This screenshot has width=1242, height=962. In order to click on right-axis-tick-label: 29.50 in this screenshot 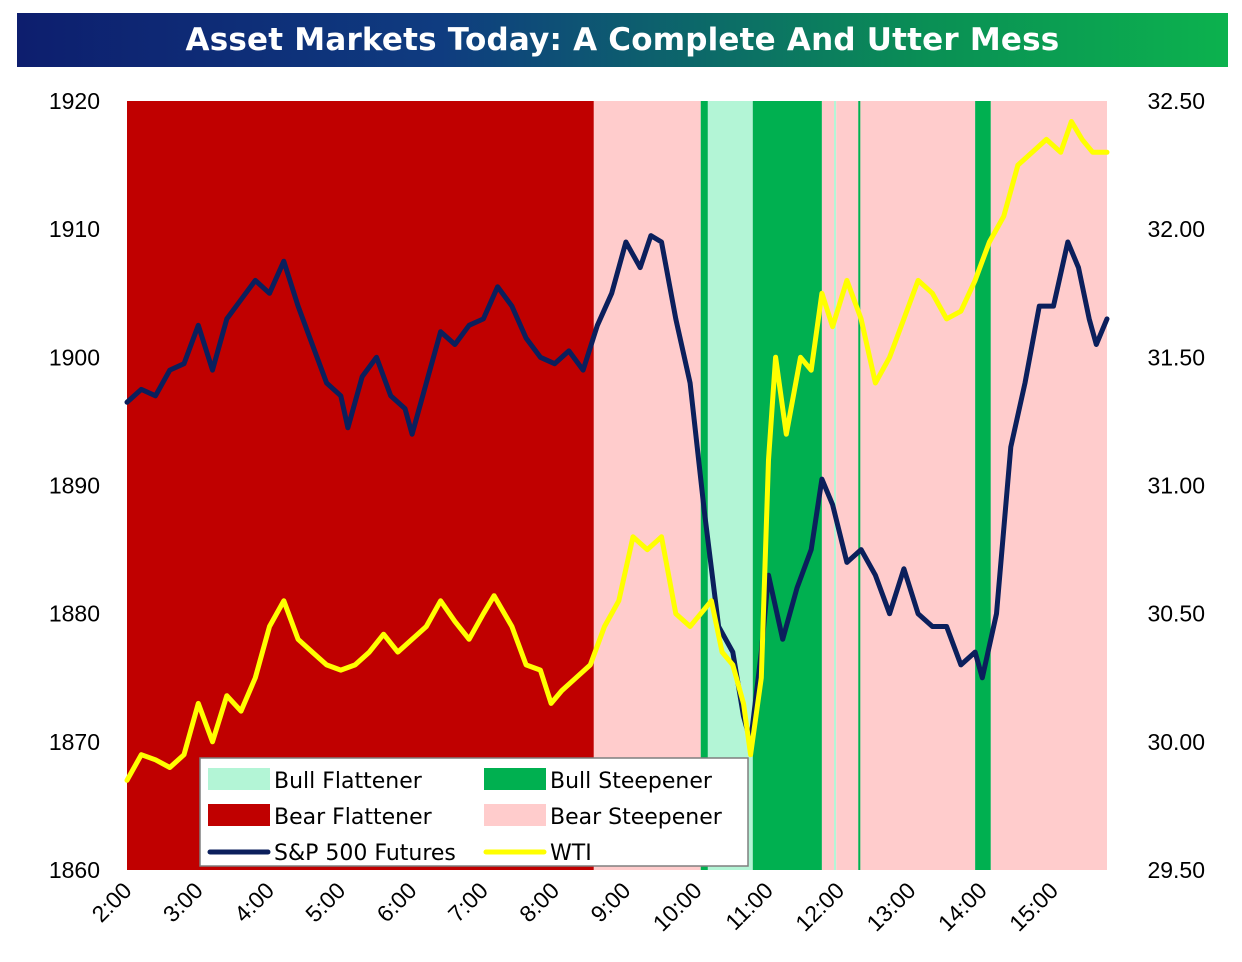, I will do `click(1176, 870)`.